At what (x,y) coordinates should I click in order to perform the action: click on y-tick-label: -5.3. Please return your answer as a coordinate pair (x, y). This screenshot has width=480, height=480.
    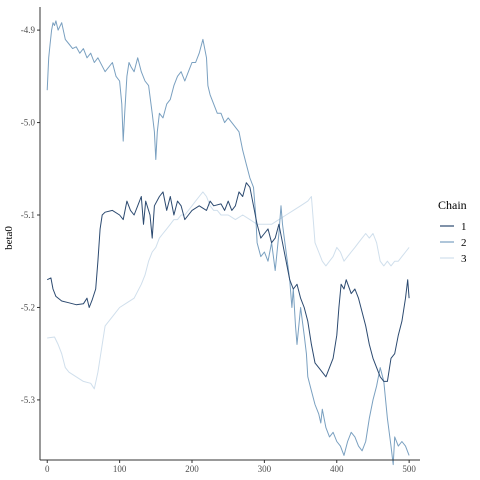
    Looking at the image, I should click on (28, 400).